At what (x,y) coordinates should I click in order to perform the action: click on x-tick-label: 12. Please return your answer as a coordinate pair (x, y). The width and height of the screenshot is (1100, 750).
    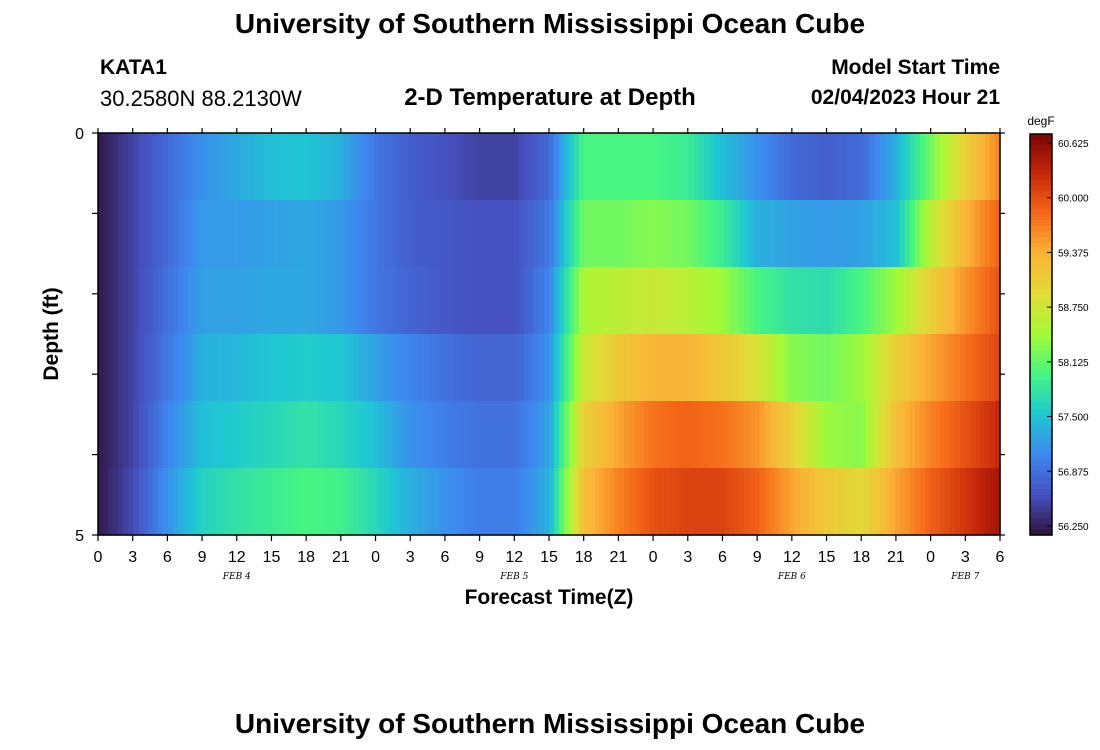
    Looking at the image, I should click on (792, 557).